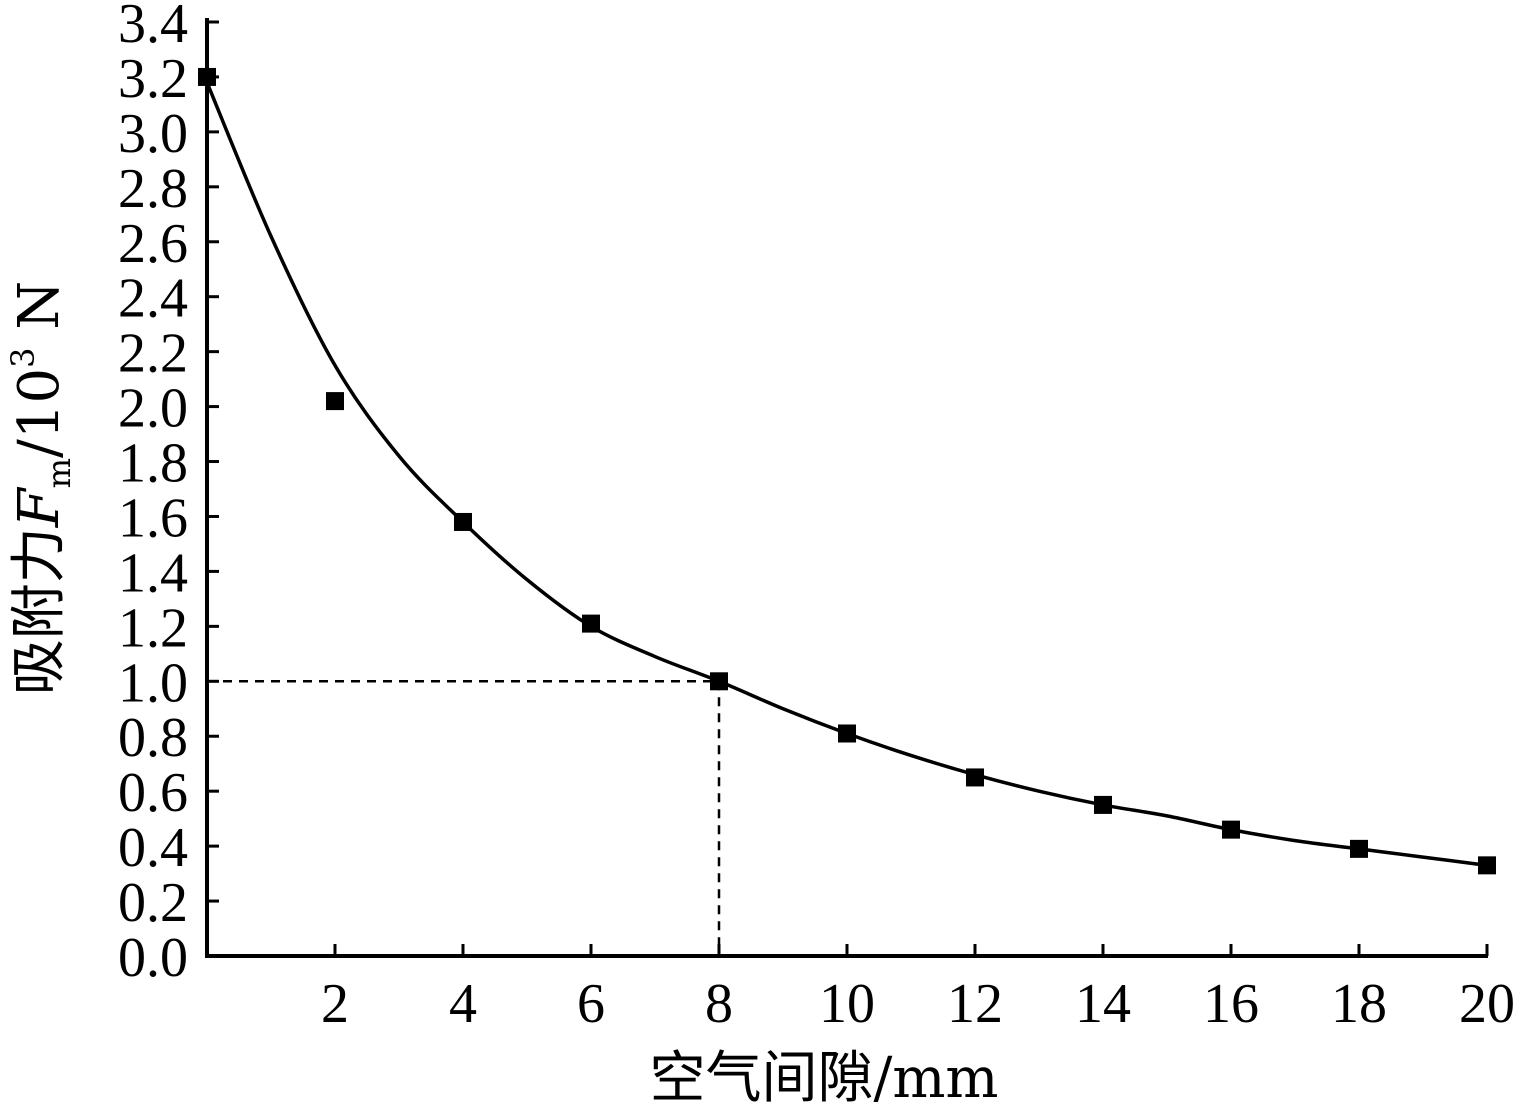  Describe the element at coordinates (591, 1004) in the screenshot. I see `x-tick-label: 6` at that location.